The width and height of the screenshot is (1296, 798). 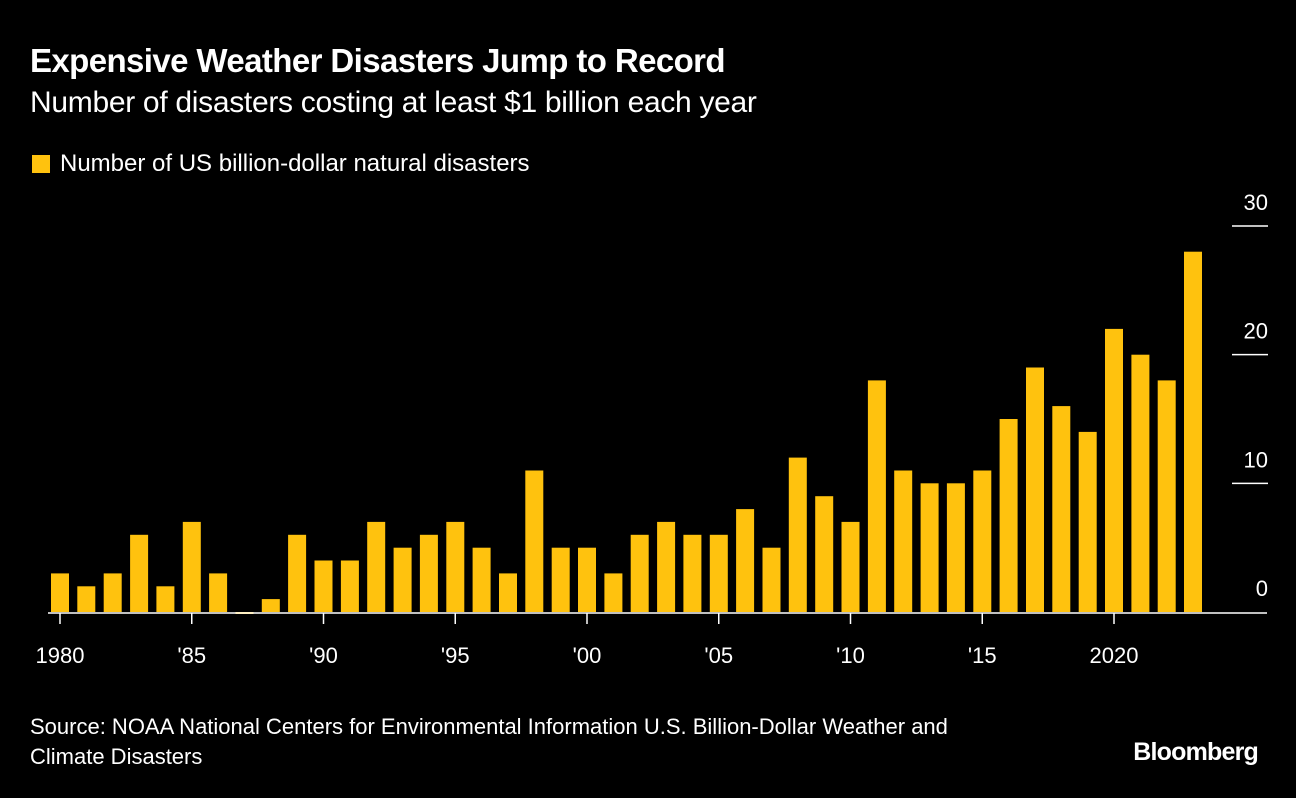 What do you see at coordinates (1166, 496) in the screenshot?
I see `bar-2022` at bounding box center [1166, 496].